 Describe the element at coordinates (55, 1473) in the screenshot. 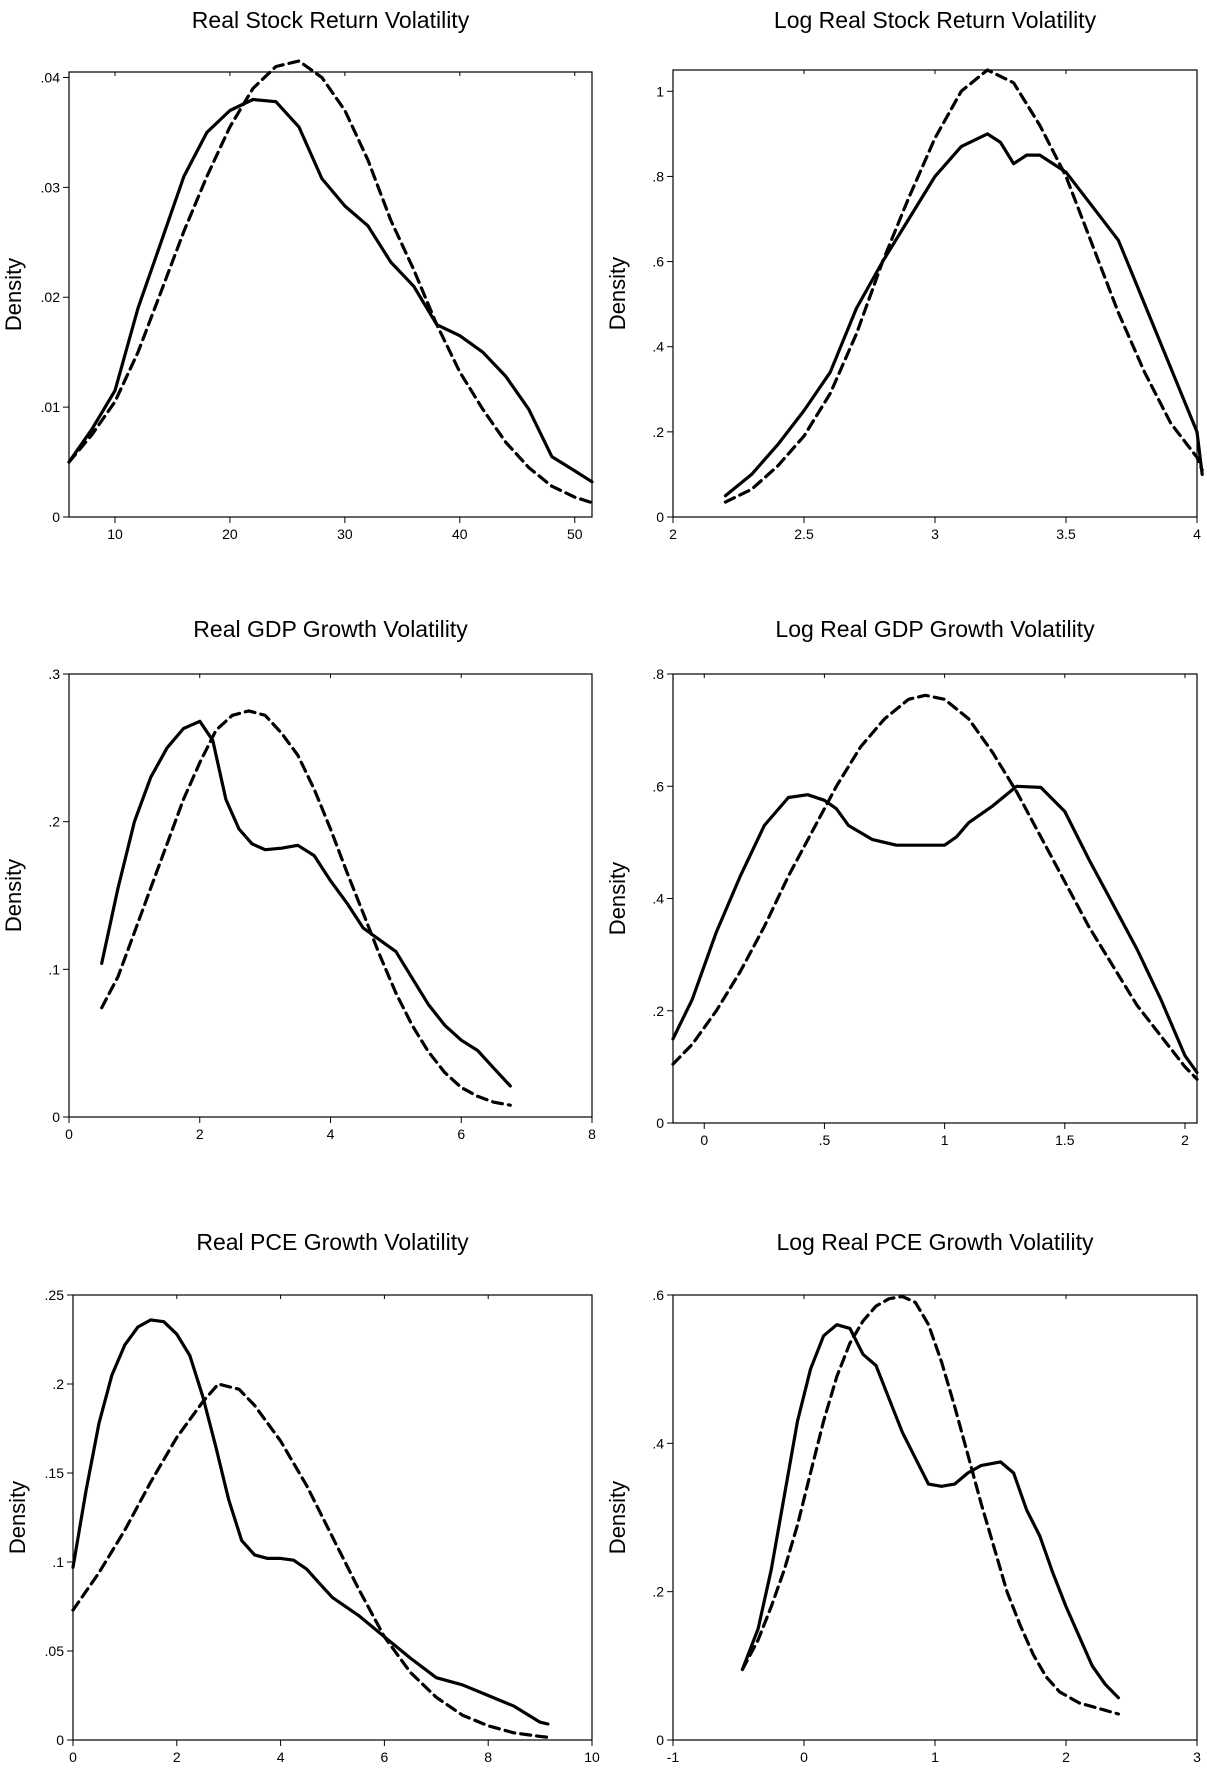

I see `y-tick-label: .15` at that location.